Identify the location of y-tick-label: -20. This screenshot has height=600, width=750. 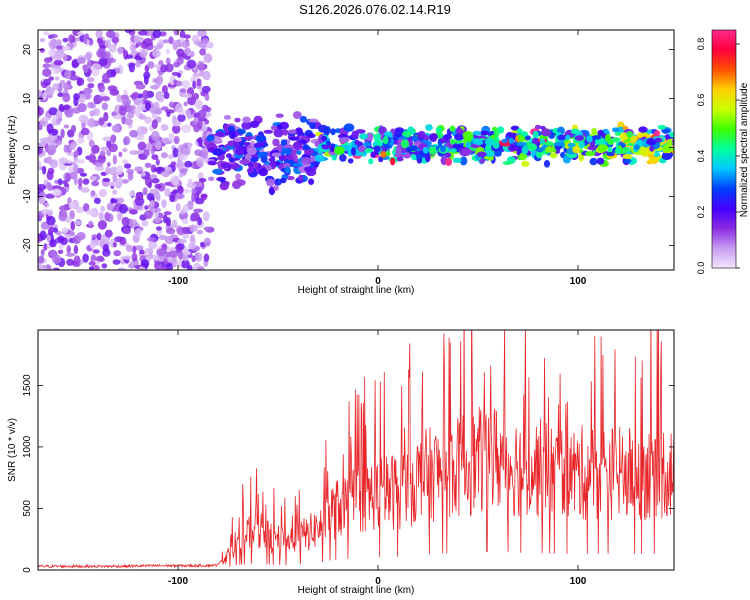
(27, 245).